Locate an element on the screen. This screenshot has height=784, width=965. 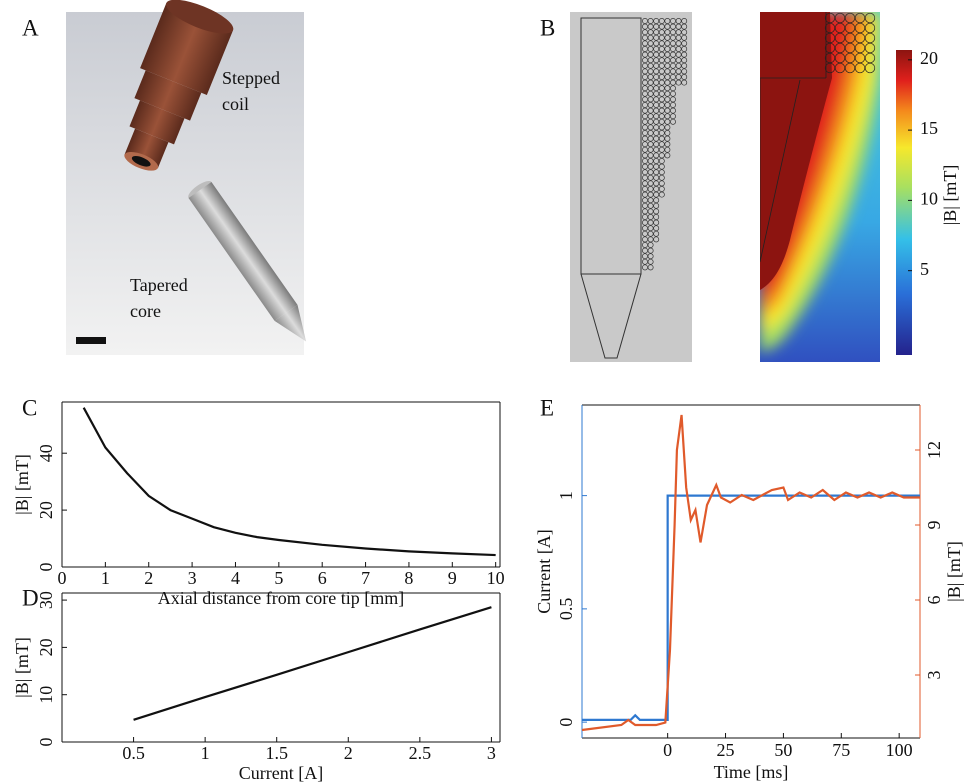
x-tick-label: 25 is located at coordinates (726, 750).